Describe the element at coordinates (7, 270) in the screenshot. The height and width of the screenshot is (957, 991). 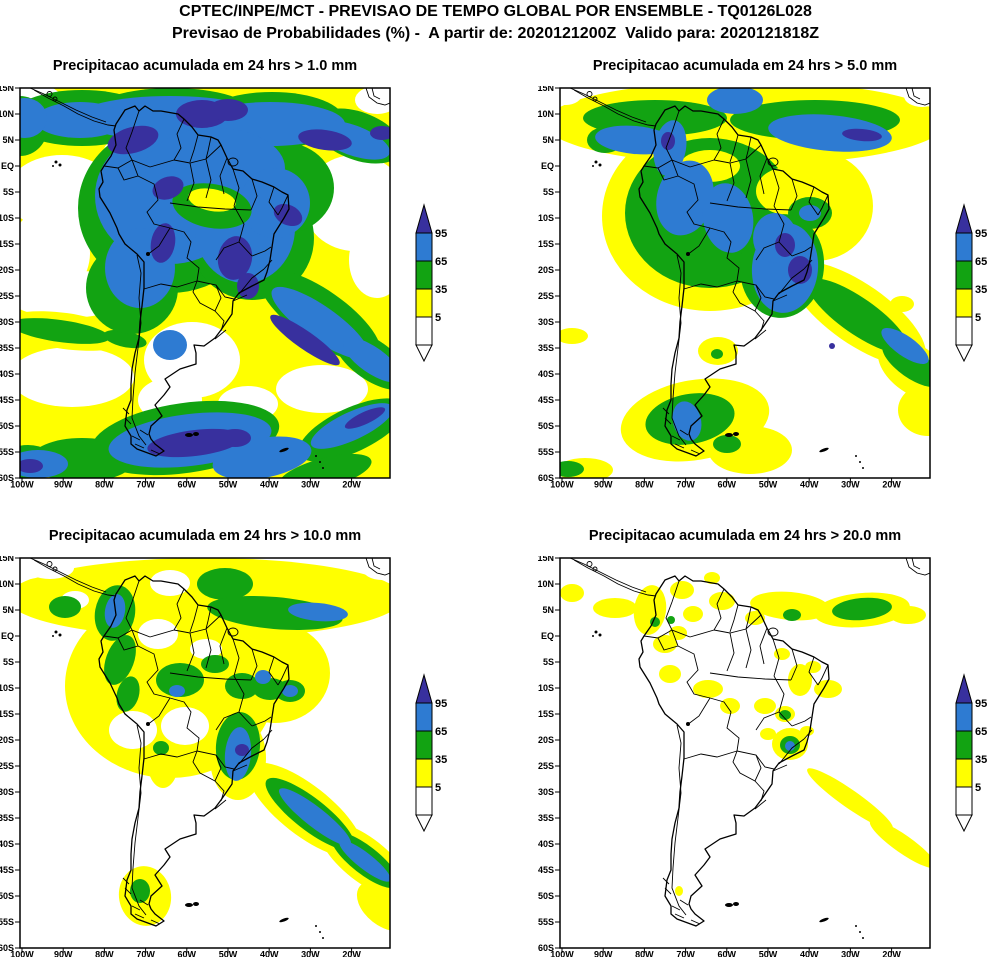
I see `svg-text: 20S` at that location.